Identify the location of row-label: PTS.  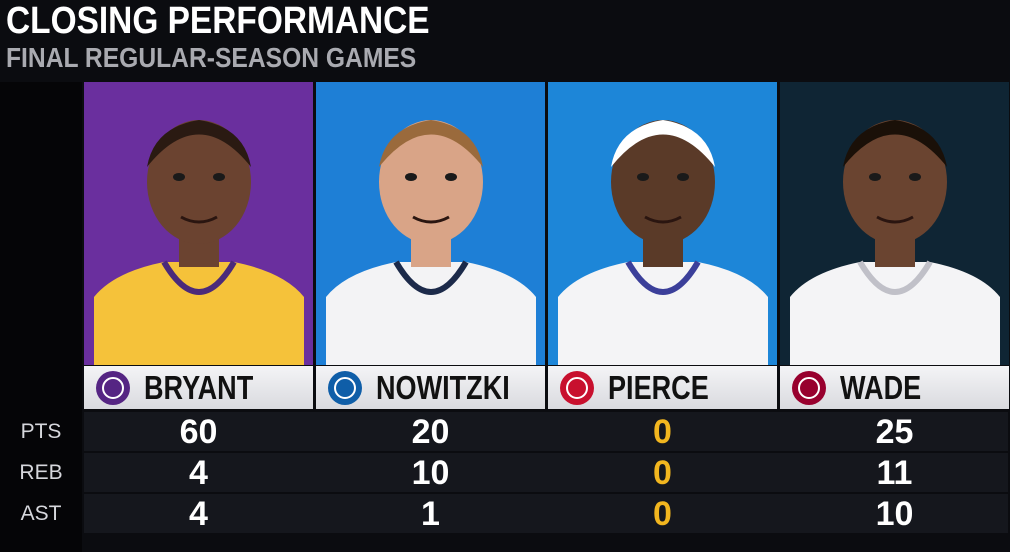
(41, 431).